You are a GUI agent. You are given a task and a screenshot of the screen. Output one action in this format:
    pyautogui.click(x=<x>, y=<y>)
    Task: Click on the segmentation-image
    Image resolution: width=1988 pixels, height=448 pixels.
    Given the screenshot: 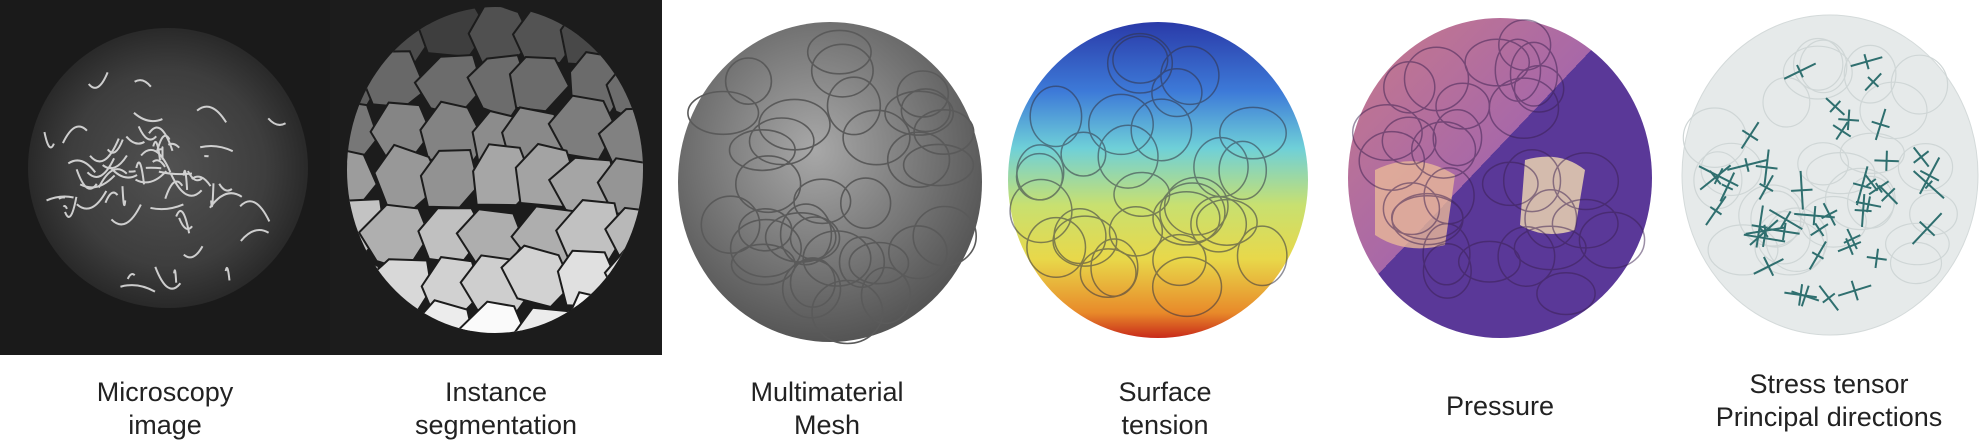 What is the action you would take?
    pyautogui.click(x=496, y=177)
    